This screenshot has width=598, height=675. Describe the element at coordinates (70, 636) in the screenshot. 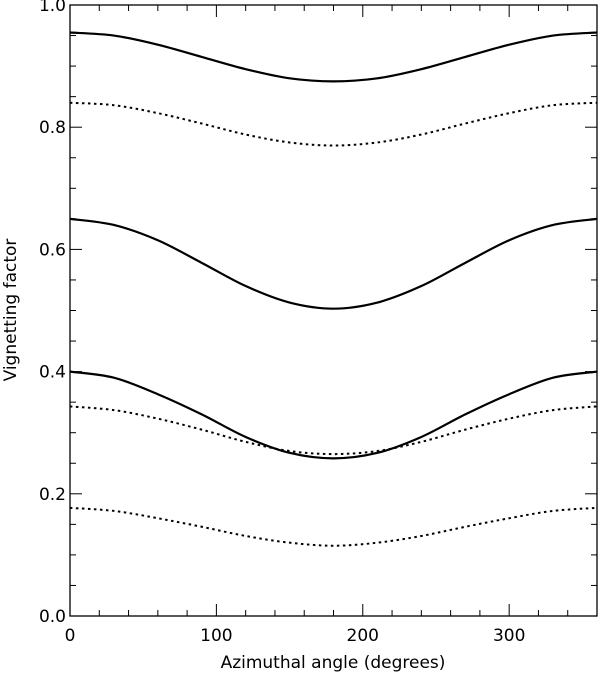

I see `x-tick-label: 0` at that location.